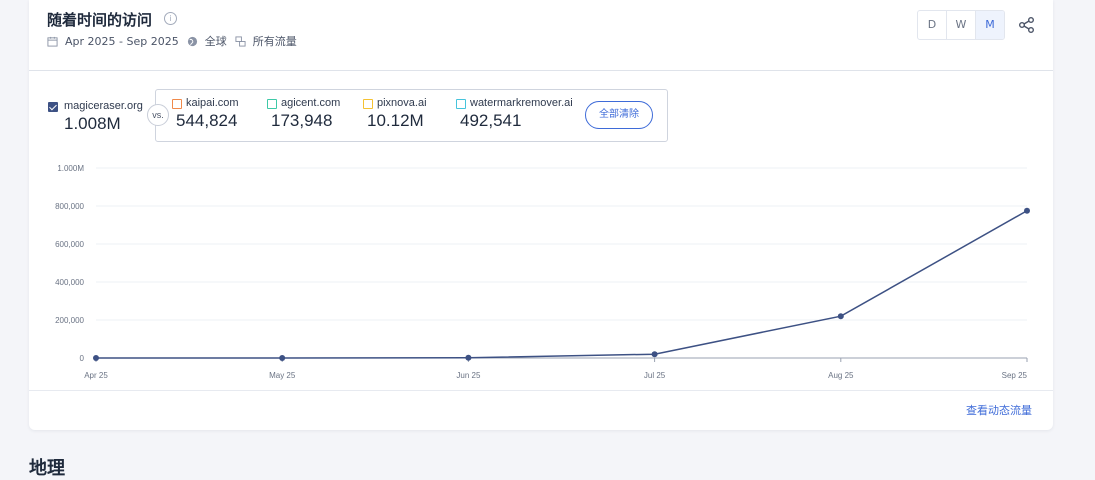 This screenshot has height=480, width=1095. What do you see at coordinates (70, 168) in the screenshot?
I see `y-tick-label: 1.000M` at bounding box center [70, 168].